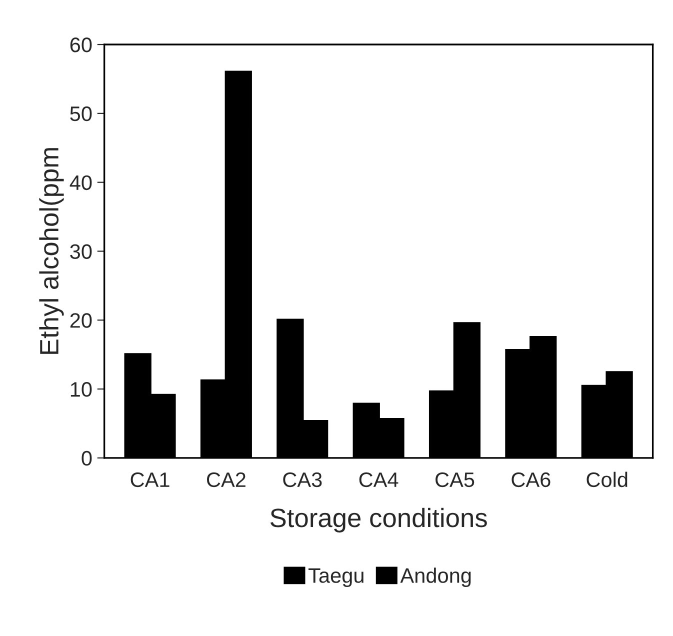 The image size is (673, 636). Describe the element at coordinates (150, 480) in the screenshot. I see `x-tick-label: CA1` at that location.